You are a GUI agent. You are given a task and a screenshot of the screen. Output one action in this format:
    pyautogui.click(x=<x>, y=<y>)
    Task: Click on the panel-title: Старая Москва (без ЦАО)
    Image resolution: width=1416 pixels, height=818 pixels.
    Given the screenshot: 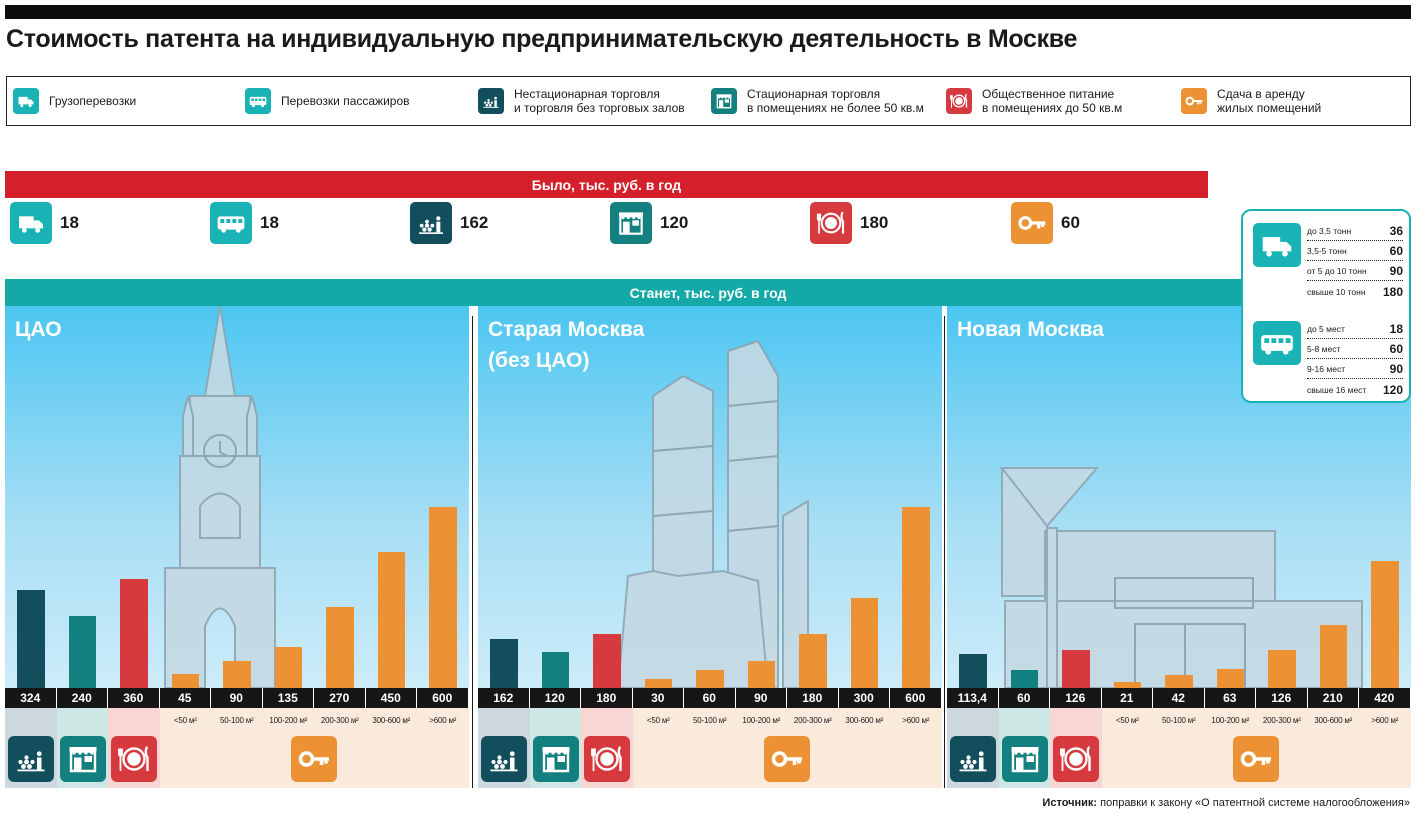 What is the action you would take?
    pyautogui.click(x=566, y=345)
    